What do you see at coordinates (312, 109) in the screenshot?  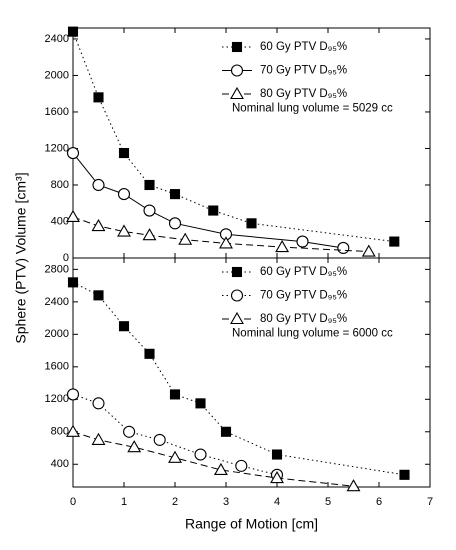 I see `annotation: Nominal lung volume = 5029 cc` at bounding box center [312, 109].